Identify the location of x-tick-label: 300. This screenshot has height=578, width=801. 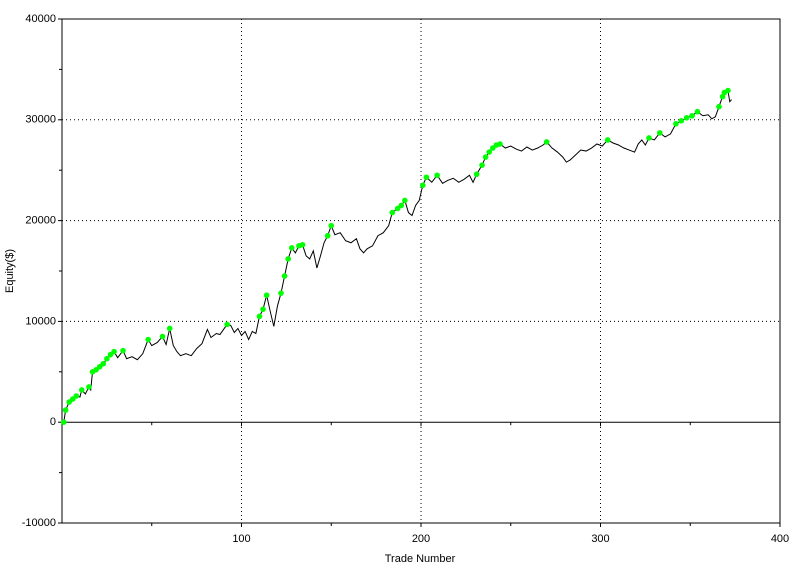
(600, 539).